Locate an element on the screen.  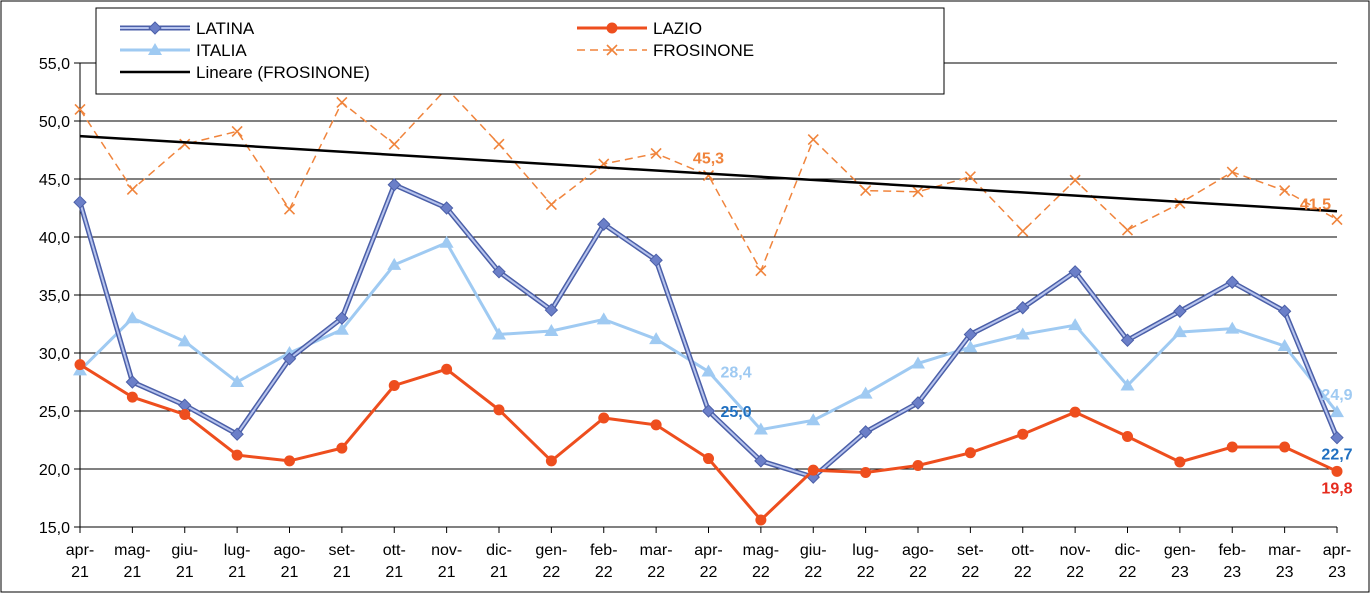
legend-label: FROSINONE is located at coordinates (703, 50).